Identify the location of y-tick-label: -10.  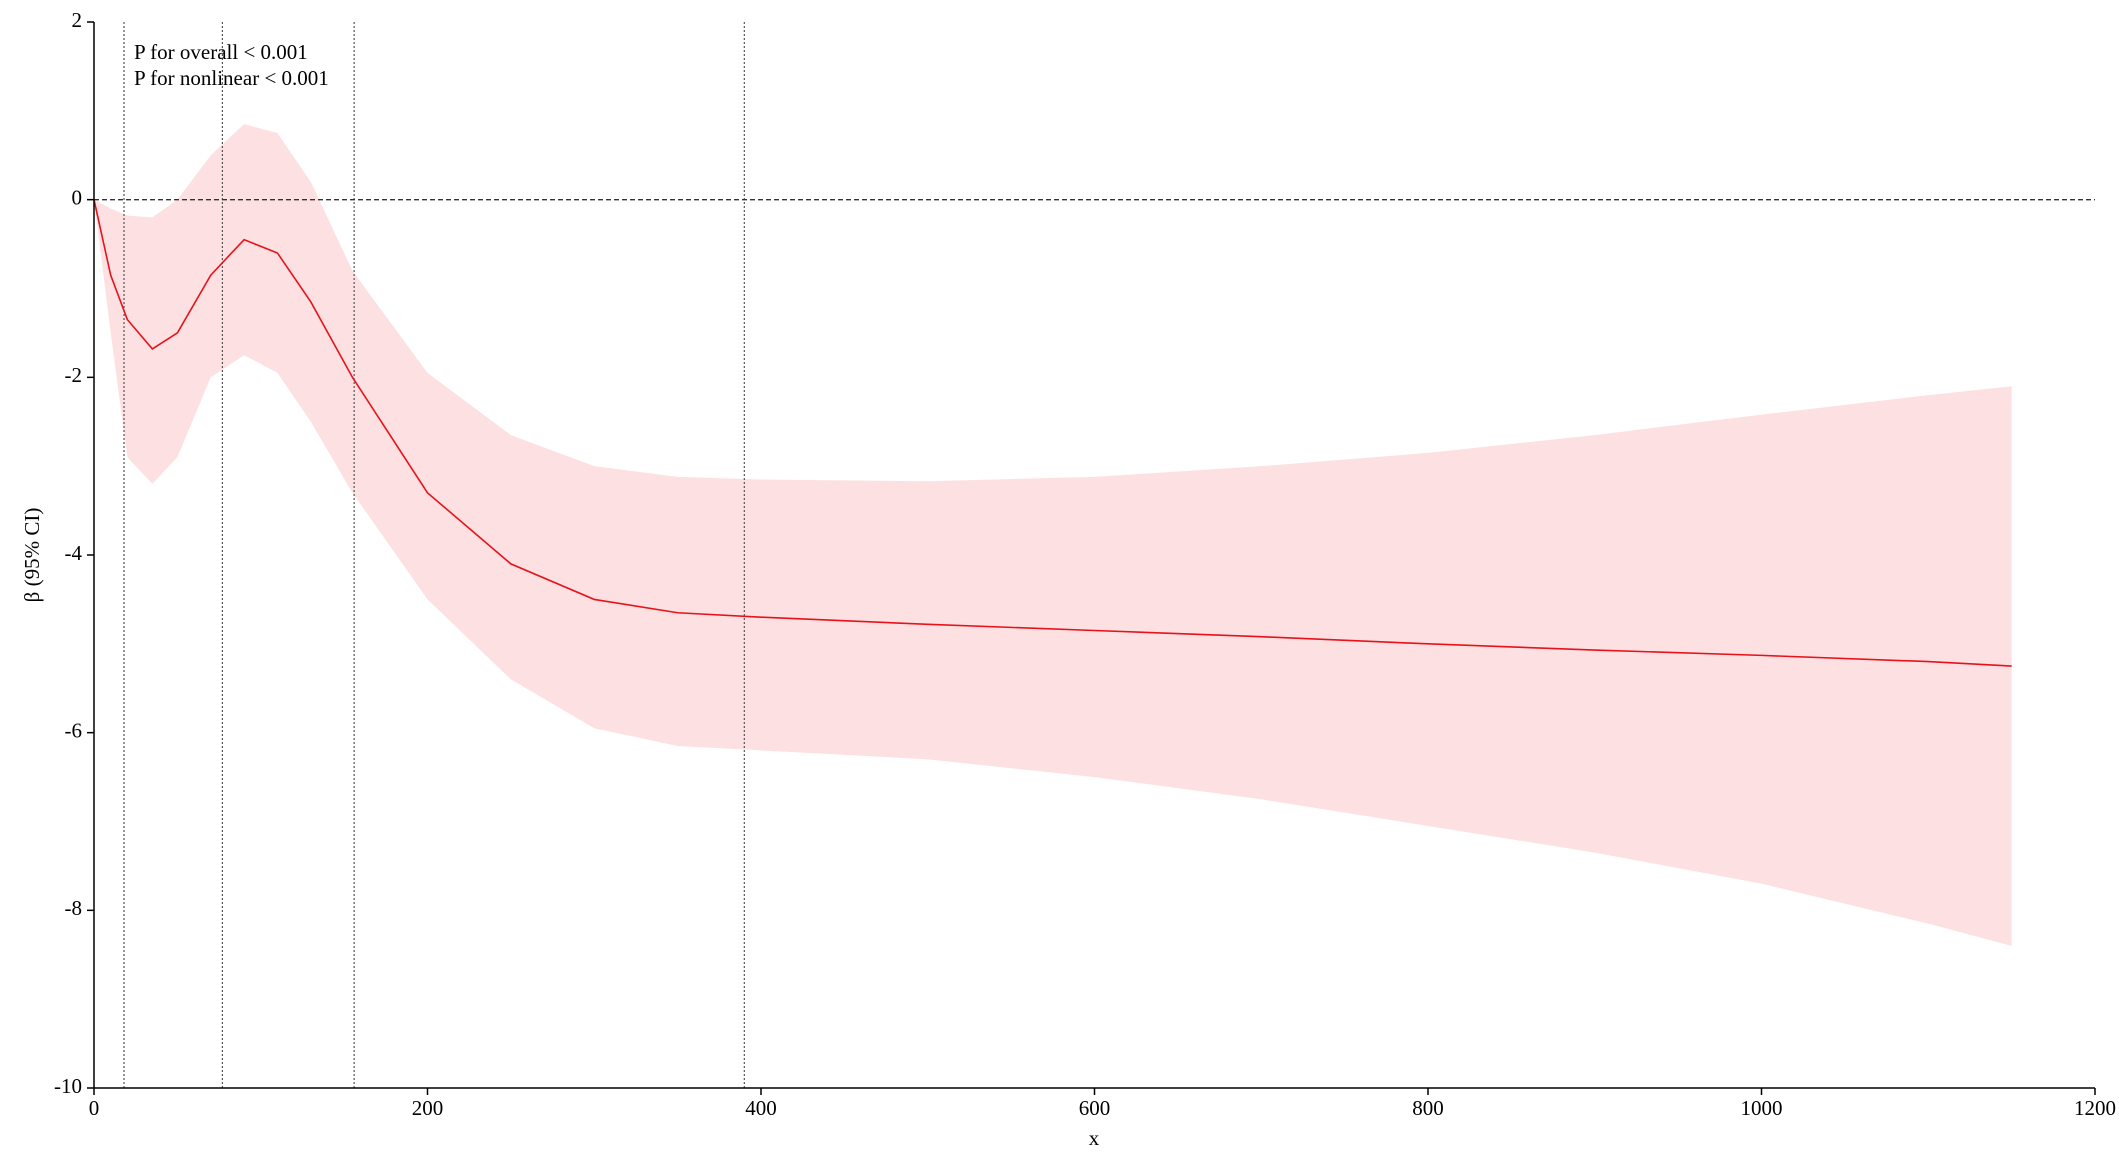
(68, 1086).